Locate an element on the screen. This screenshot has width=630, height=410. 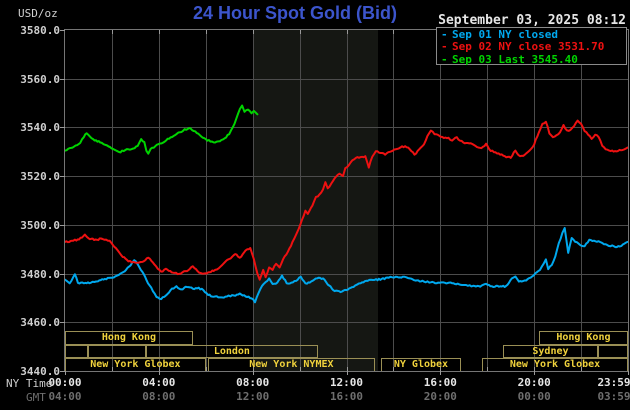
x-tick-label-gmt: 20:00 is located at coordinates (440, 396).